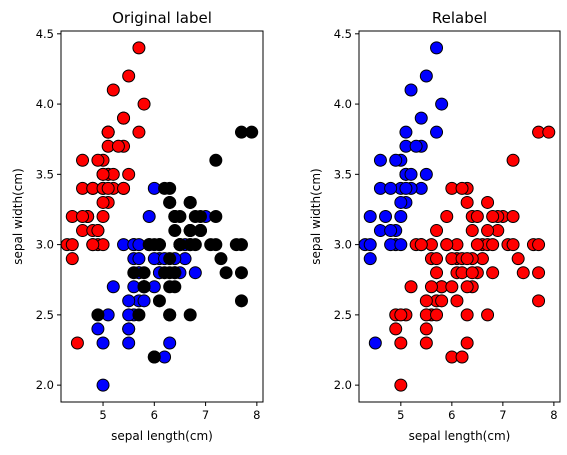 The width and height of the screenshot is (567, 455). Describe the element at coordinates (316, 216) in the screenshot. I see `y-axis-label: sepal width(cm)` at that location.